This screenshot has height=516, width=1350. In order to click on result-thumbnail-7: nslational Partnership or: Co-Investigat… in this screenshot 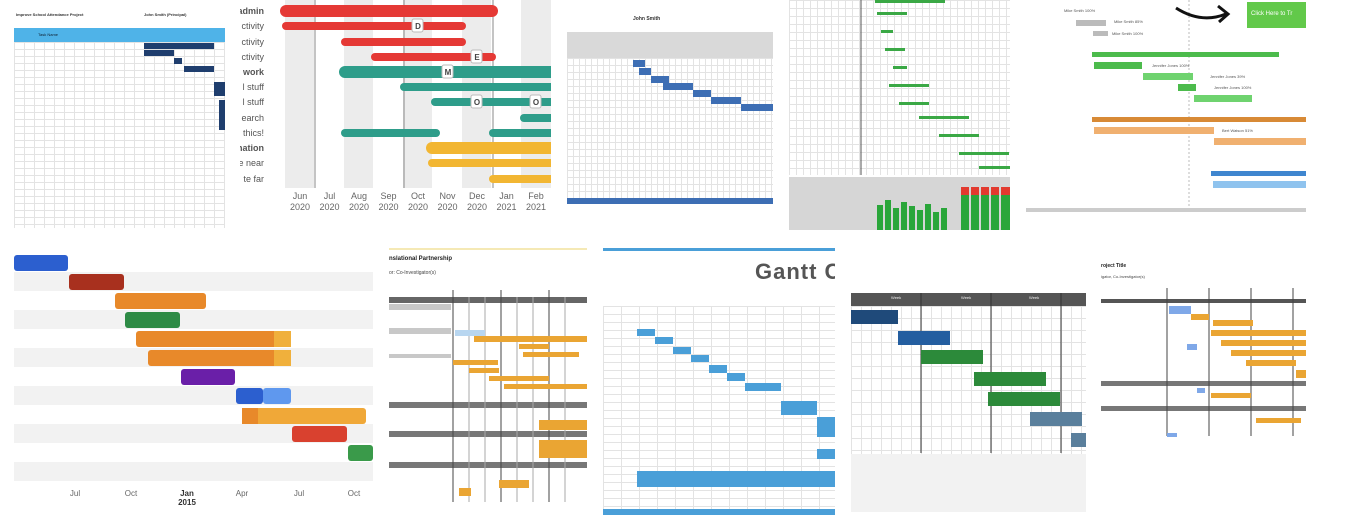, I will do `click(488, 381)`.